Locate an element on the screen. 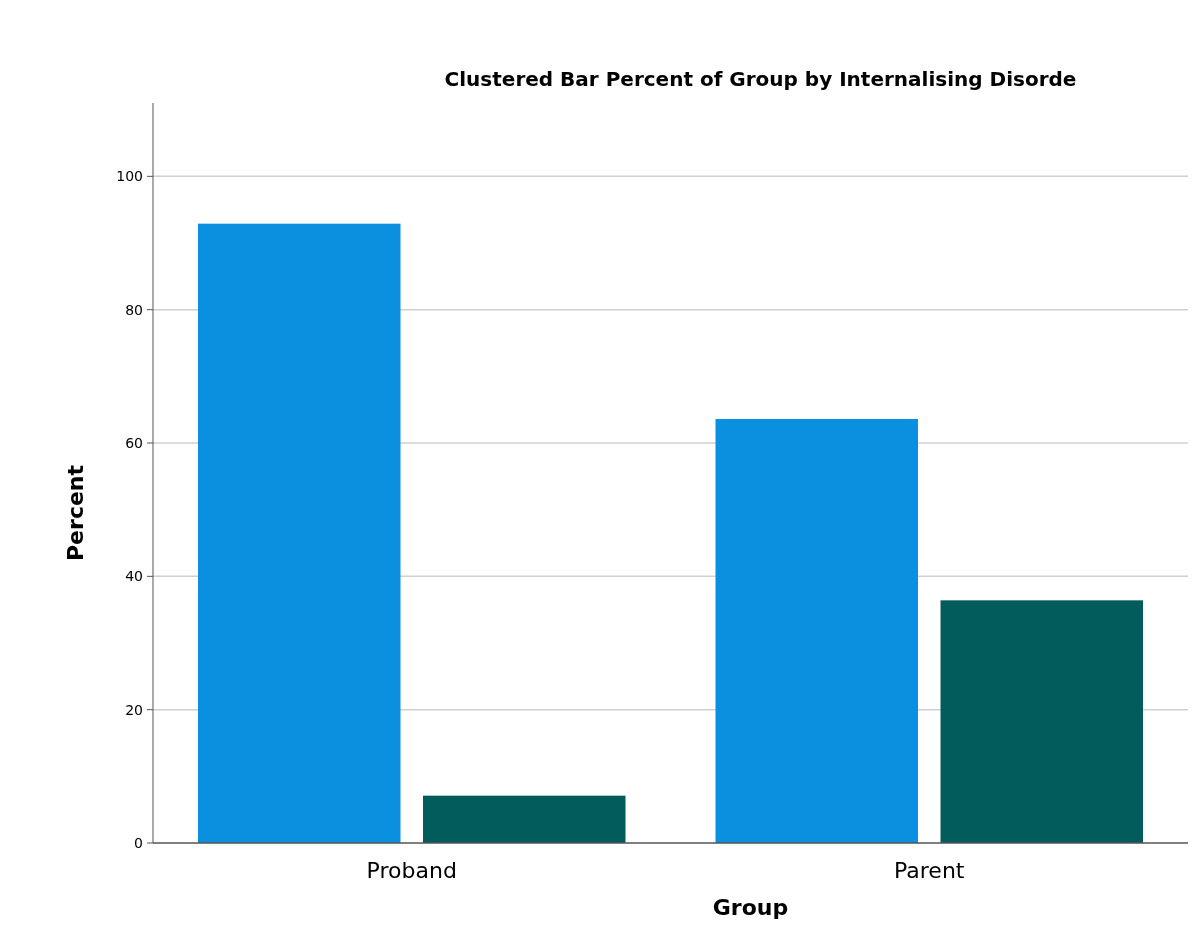 Image resolution: width=1197 pixels, height=932 pixels. y-tick-label: 60 is located at coordinates (134, 442).